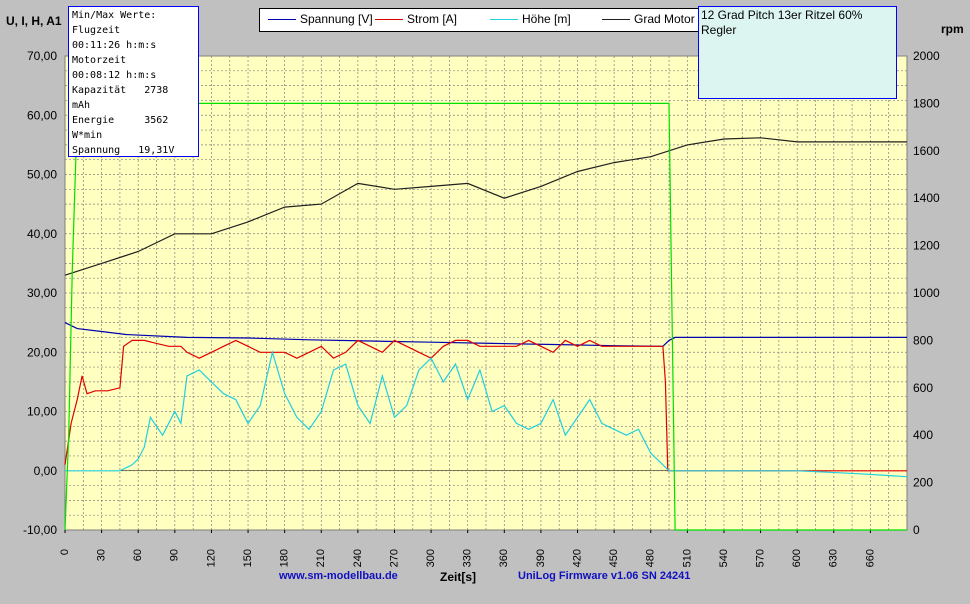 This screenshot has height=604, width=970. What do you see at coordinates (952, 29) in the screenshot?
I see `y-right-label: rpm` at bounding box center [952, 29].